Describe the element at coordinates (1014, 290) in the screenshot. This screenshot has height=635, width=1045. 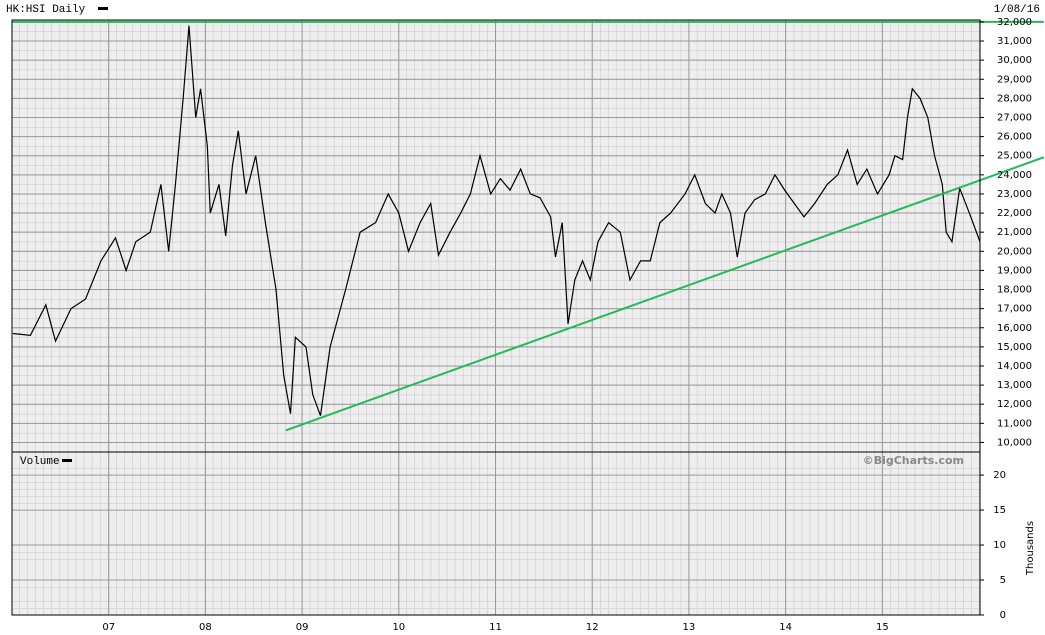
I see `y-tick-label: 18,000` at that location.